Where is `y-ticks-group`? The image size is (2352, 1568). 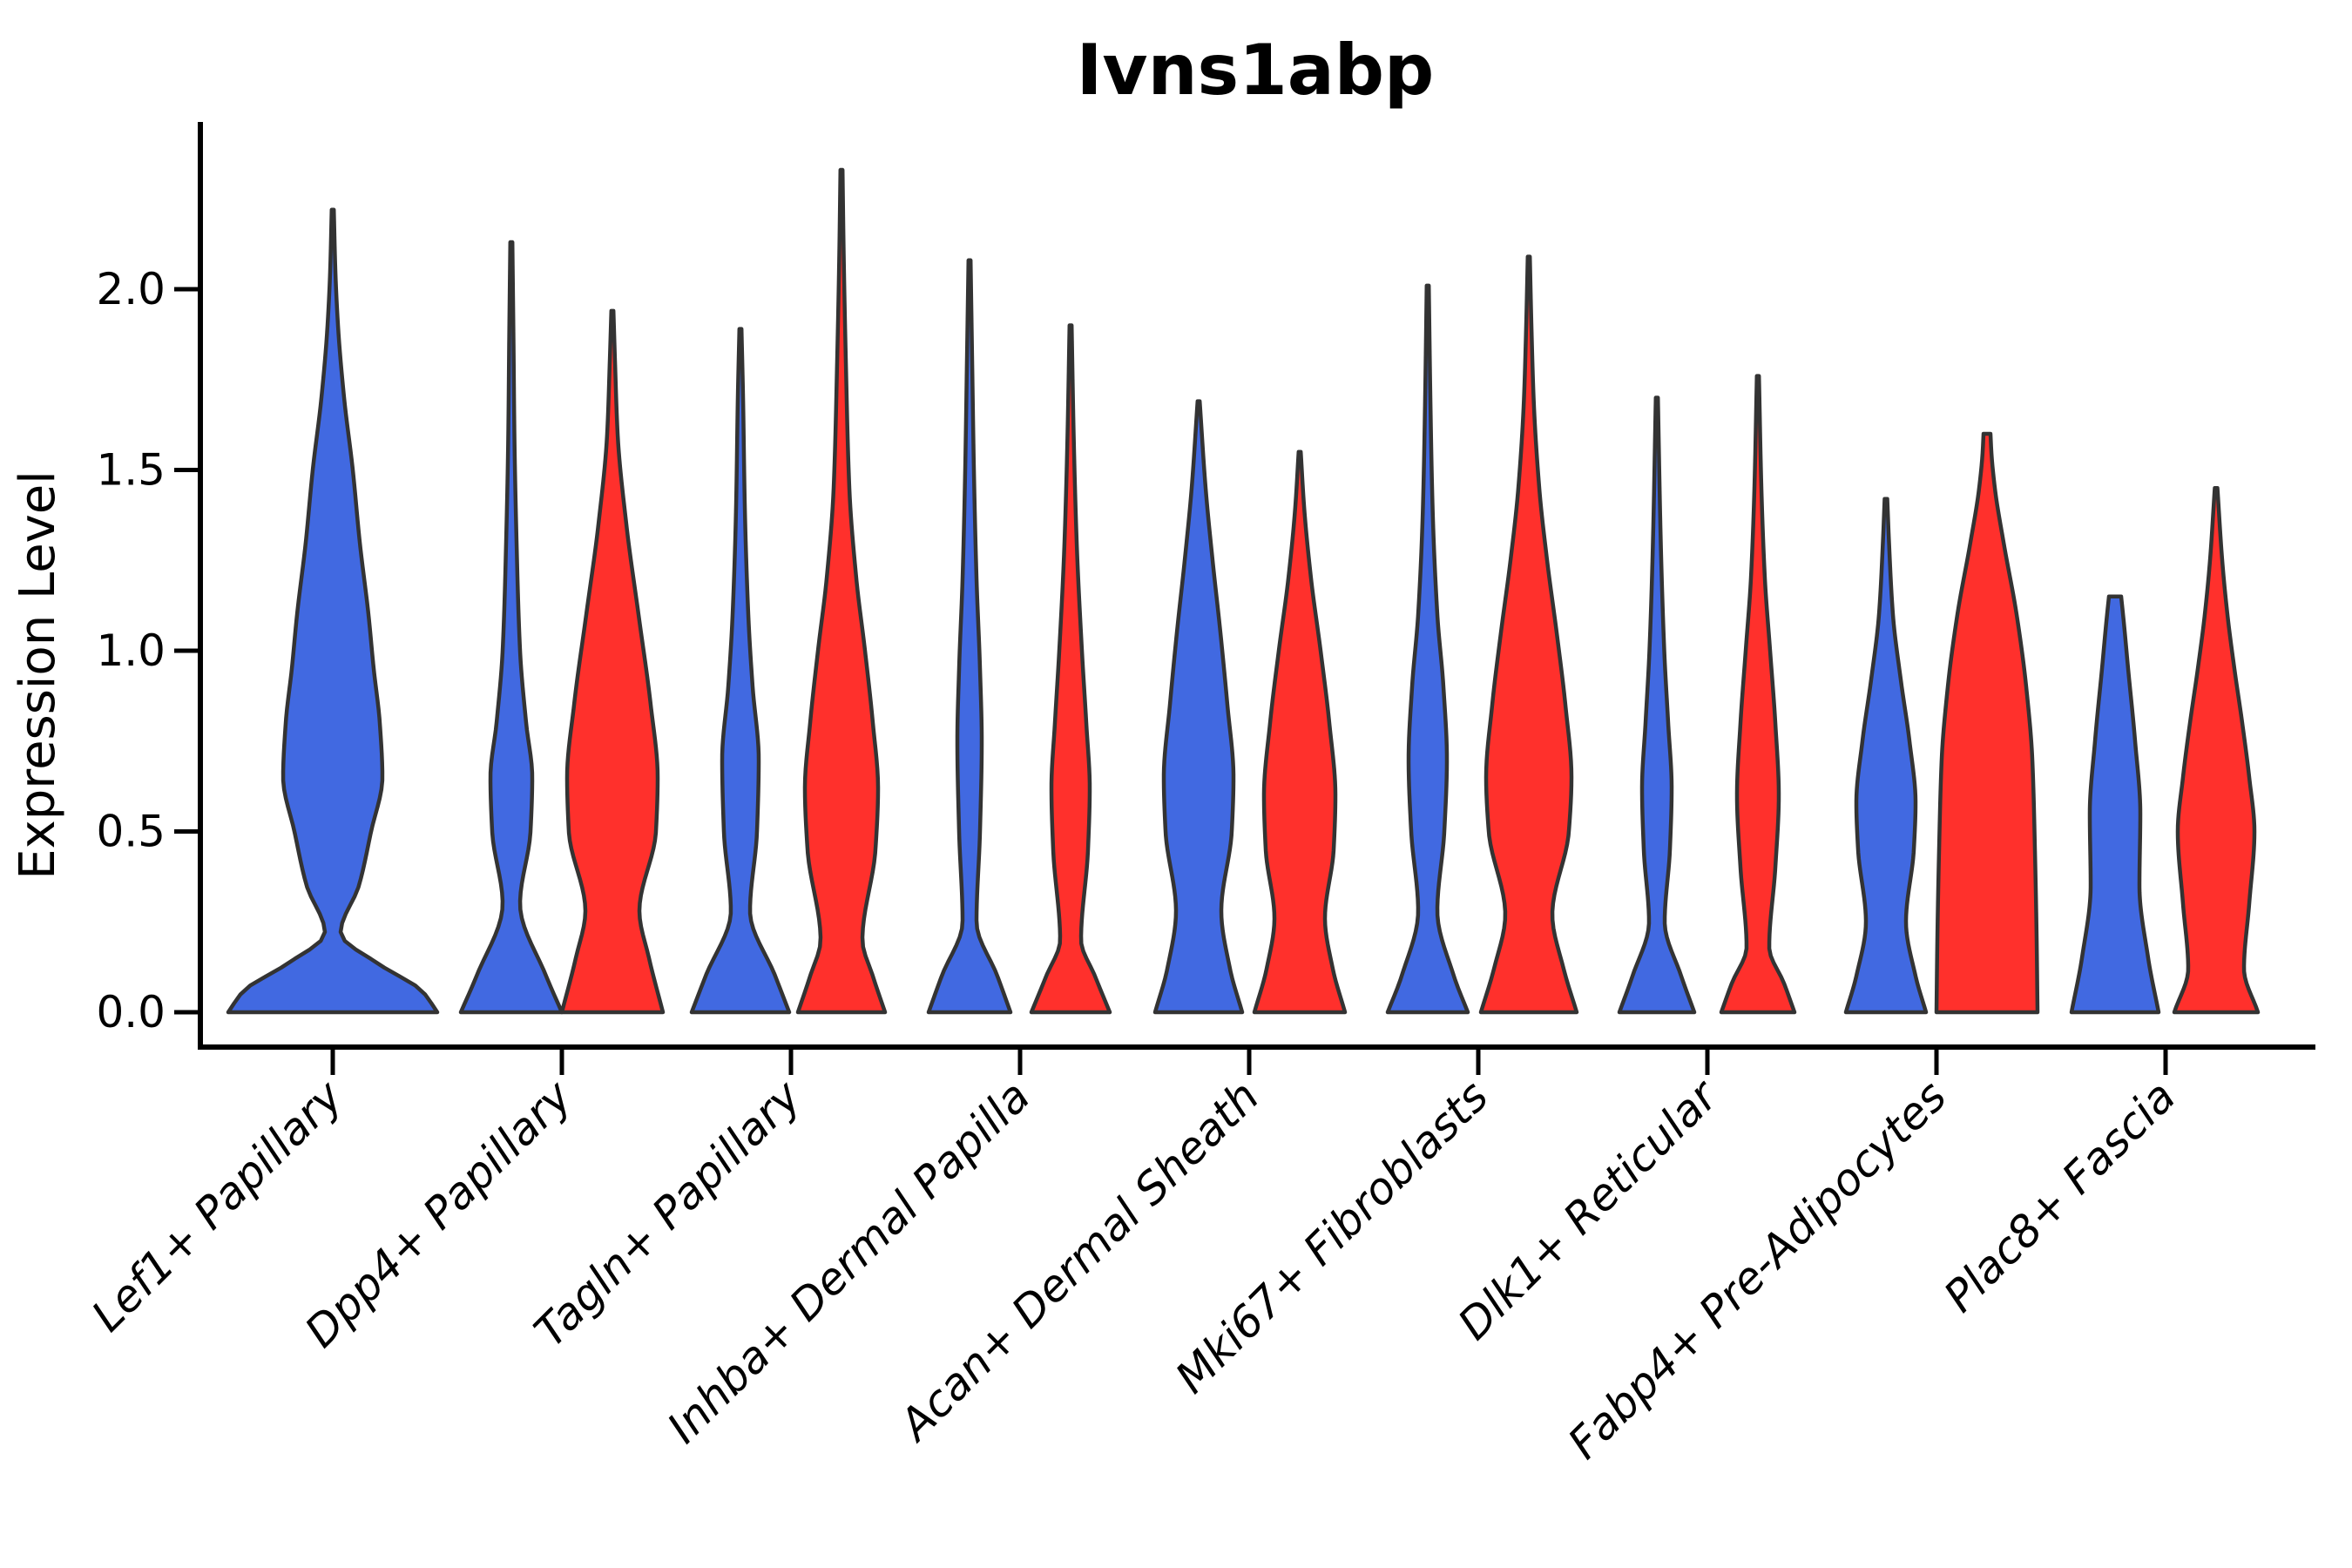 y-ticks-group is located at coordinates (186, 651).